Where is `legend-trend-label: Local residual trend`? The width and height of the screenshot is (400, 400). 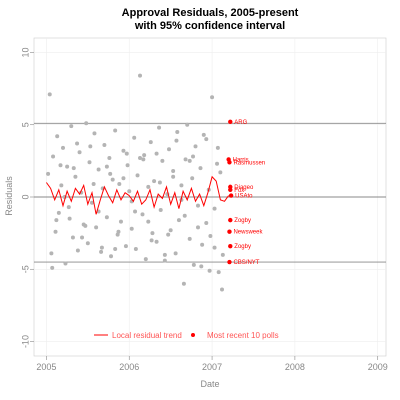
legend-trend-label: Local residual trend is located at coordinates (147, 335).